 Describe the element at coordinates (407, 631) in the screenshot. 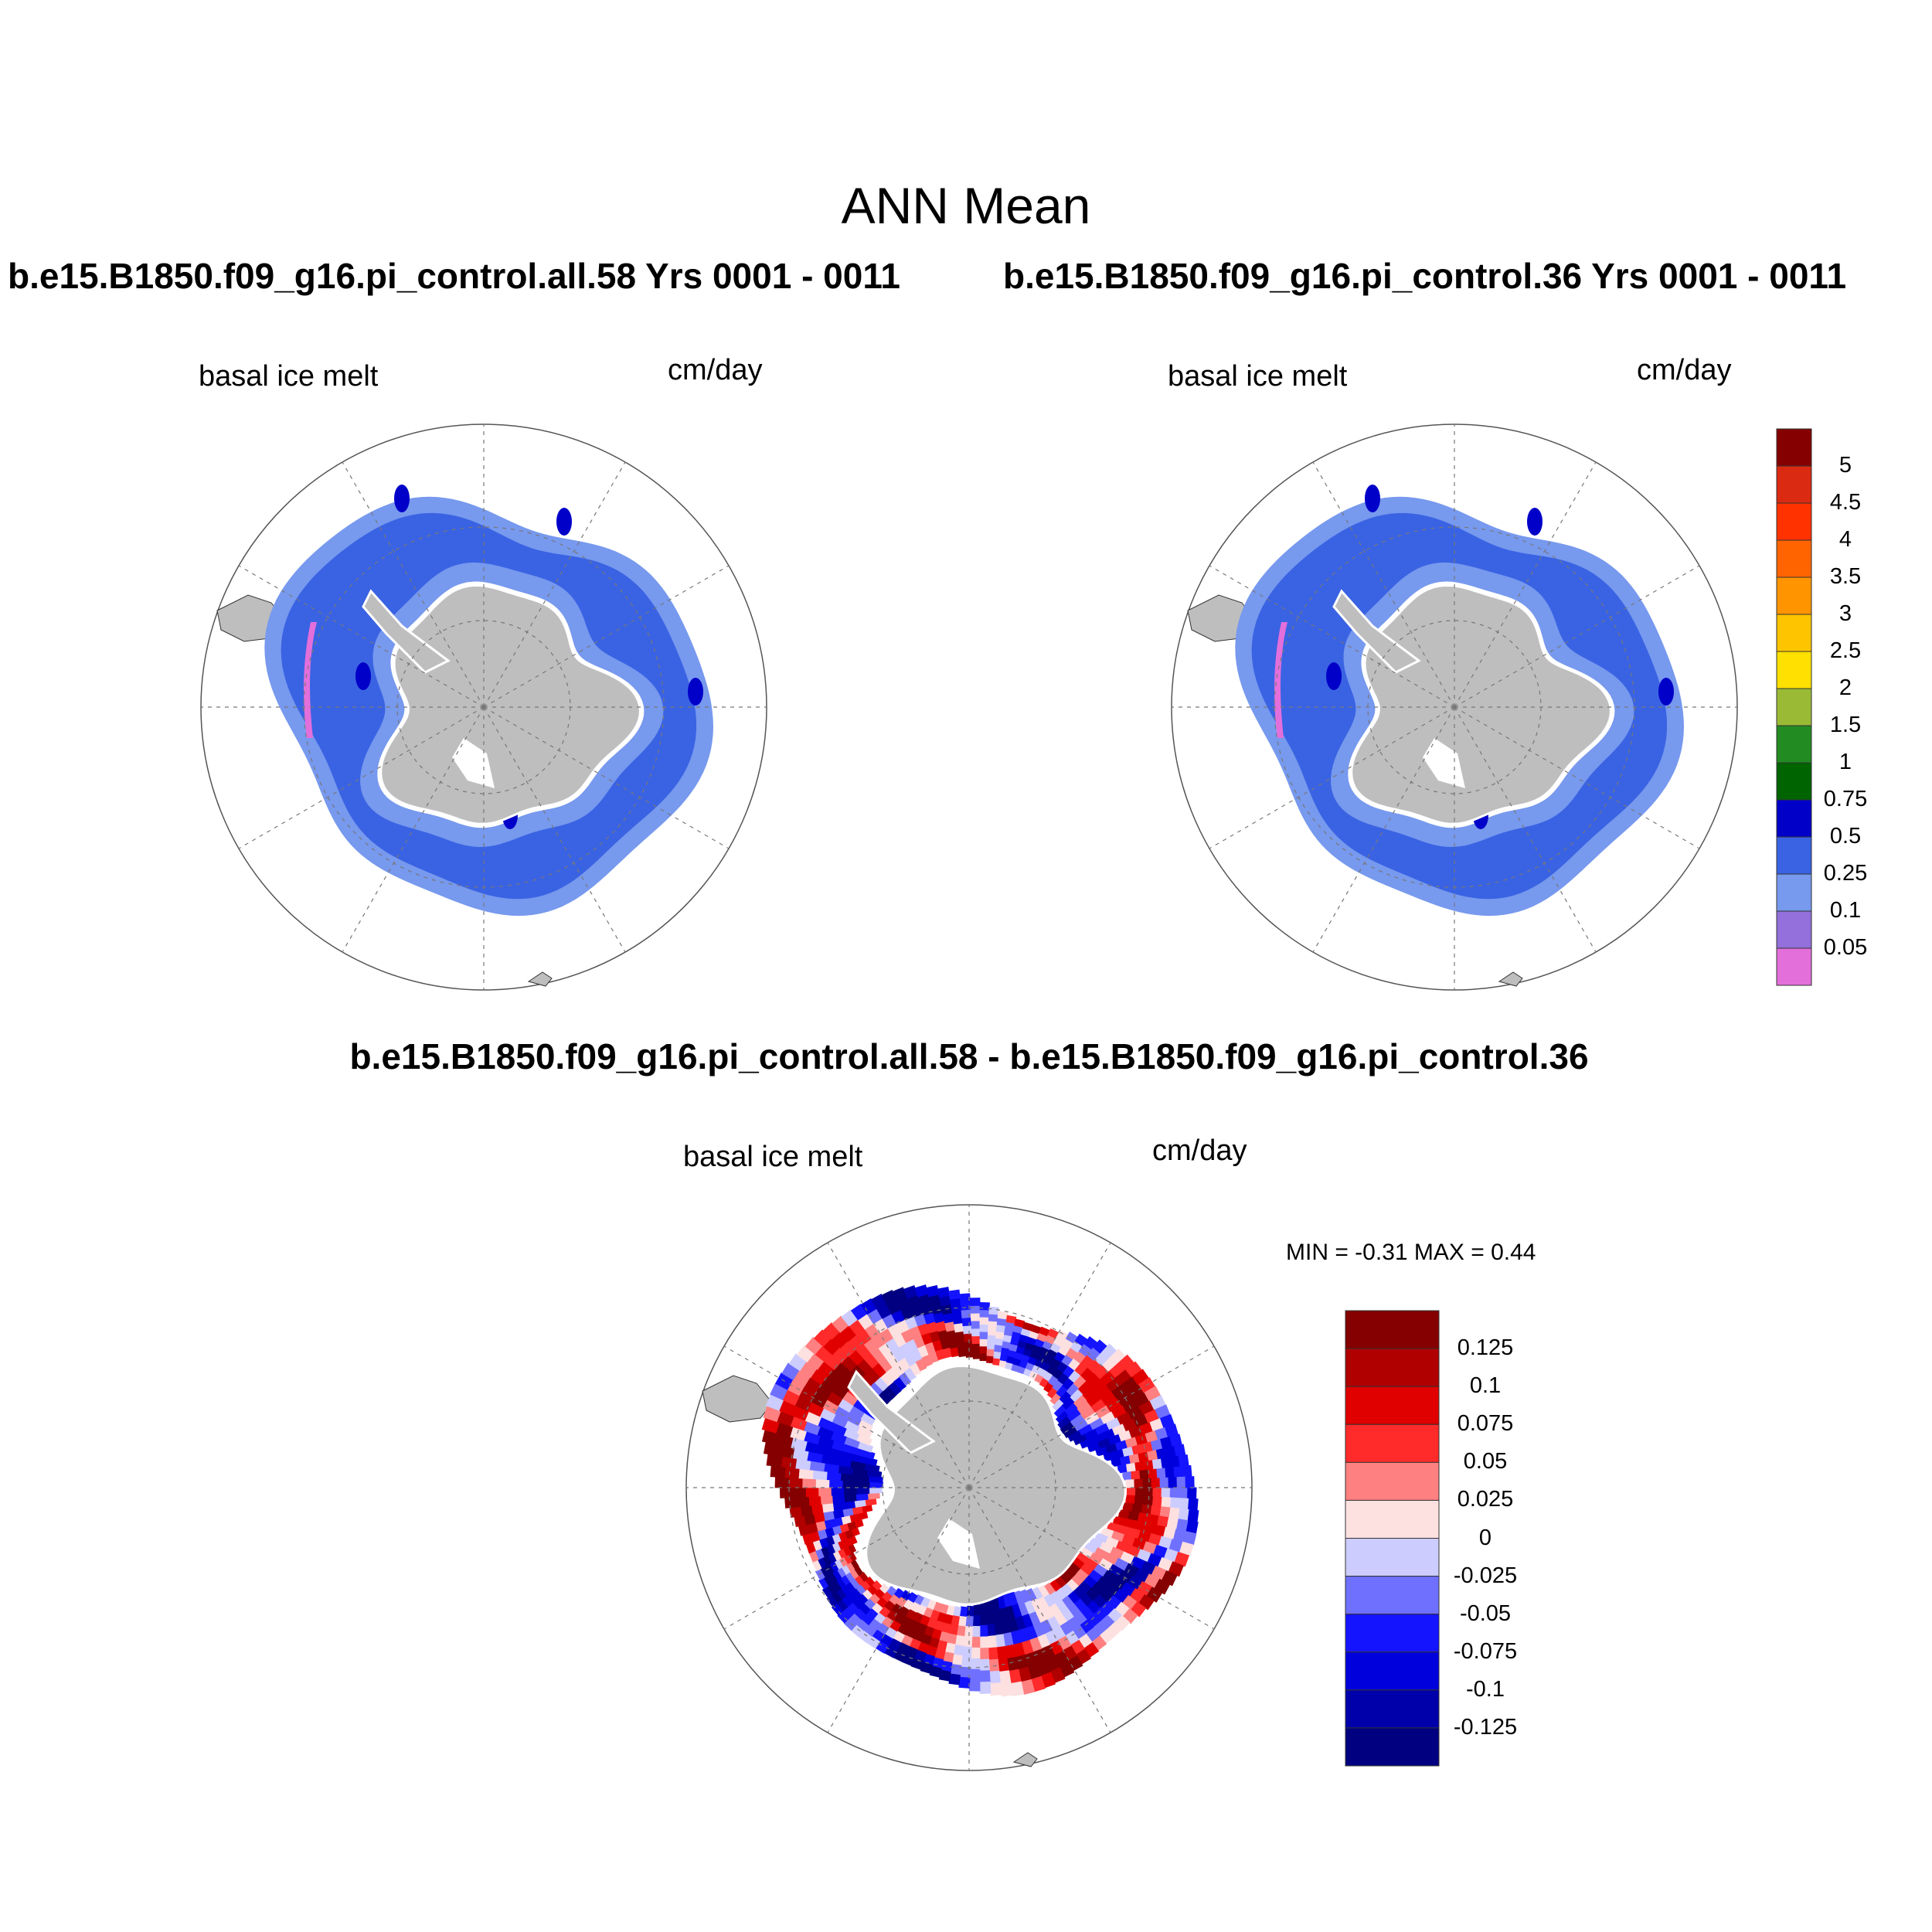

I see `antarctic-peninsula` at that location.